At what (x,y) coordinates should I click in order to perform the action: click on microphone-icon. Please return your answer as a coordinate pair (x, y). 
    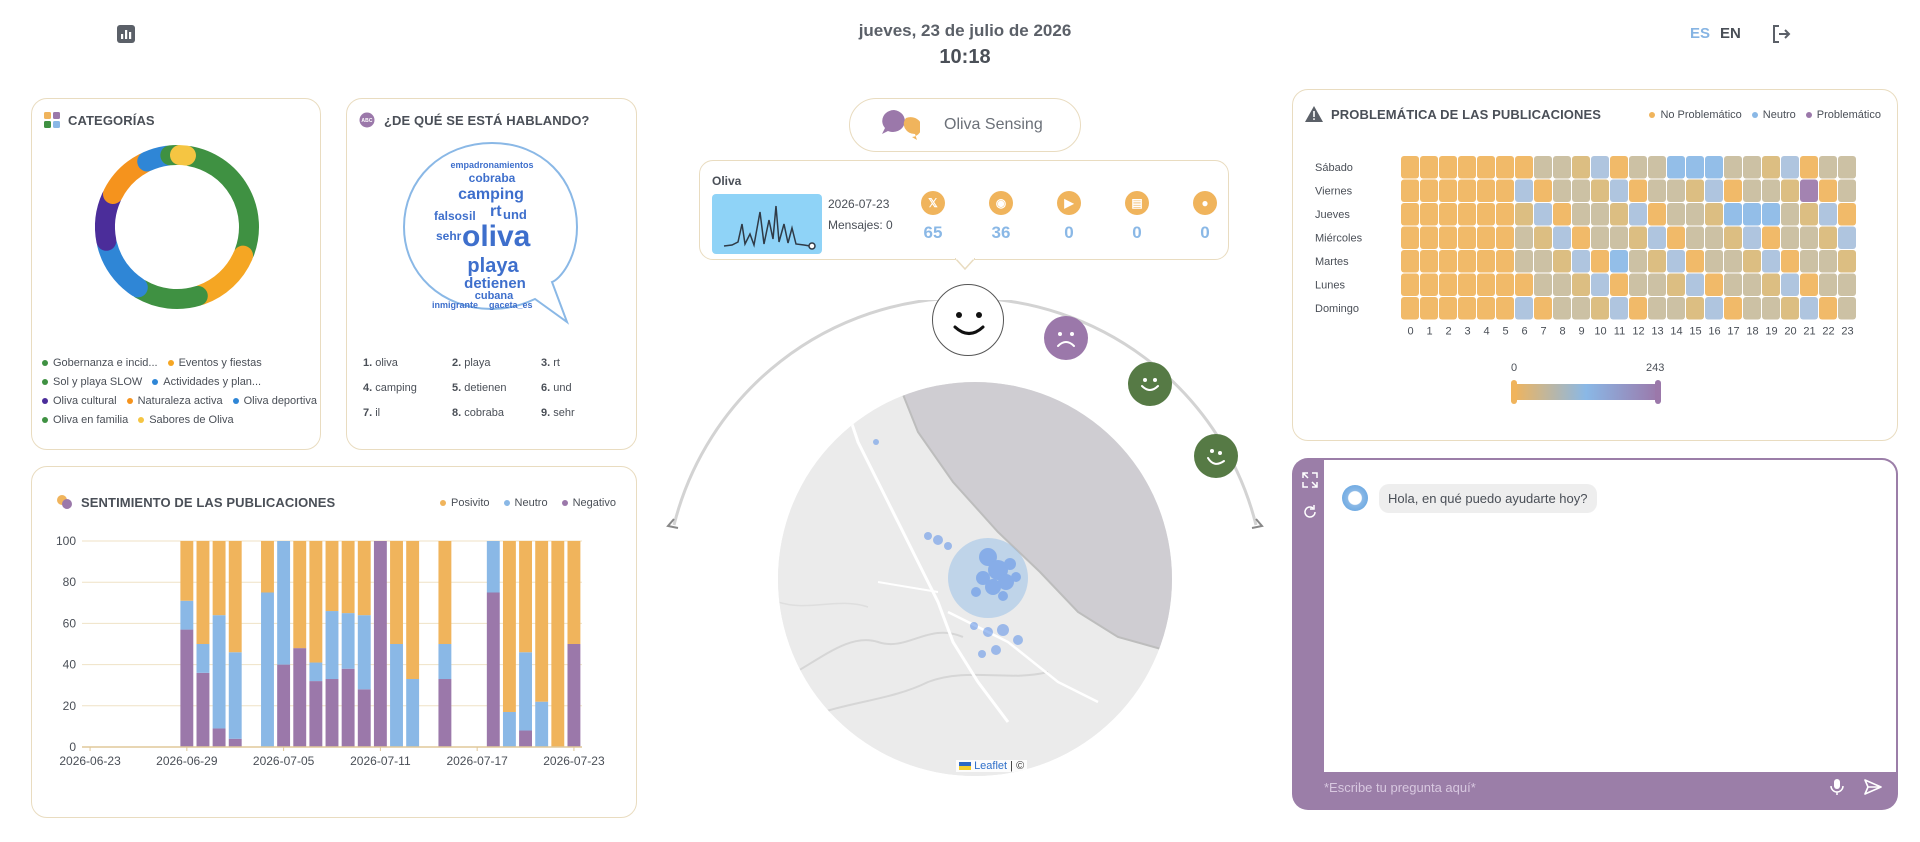
    Looking at the image, I should click on (1837, 787).